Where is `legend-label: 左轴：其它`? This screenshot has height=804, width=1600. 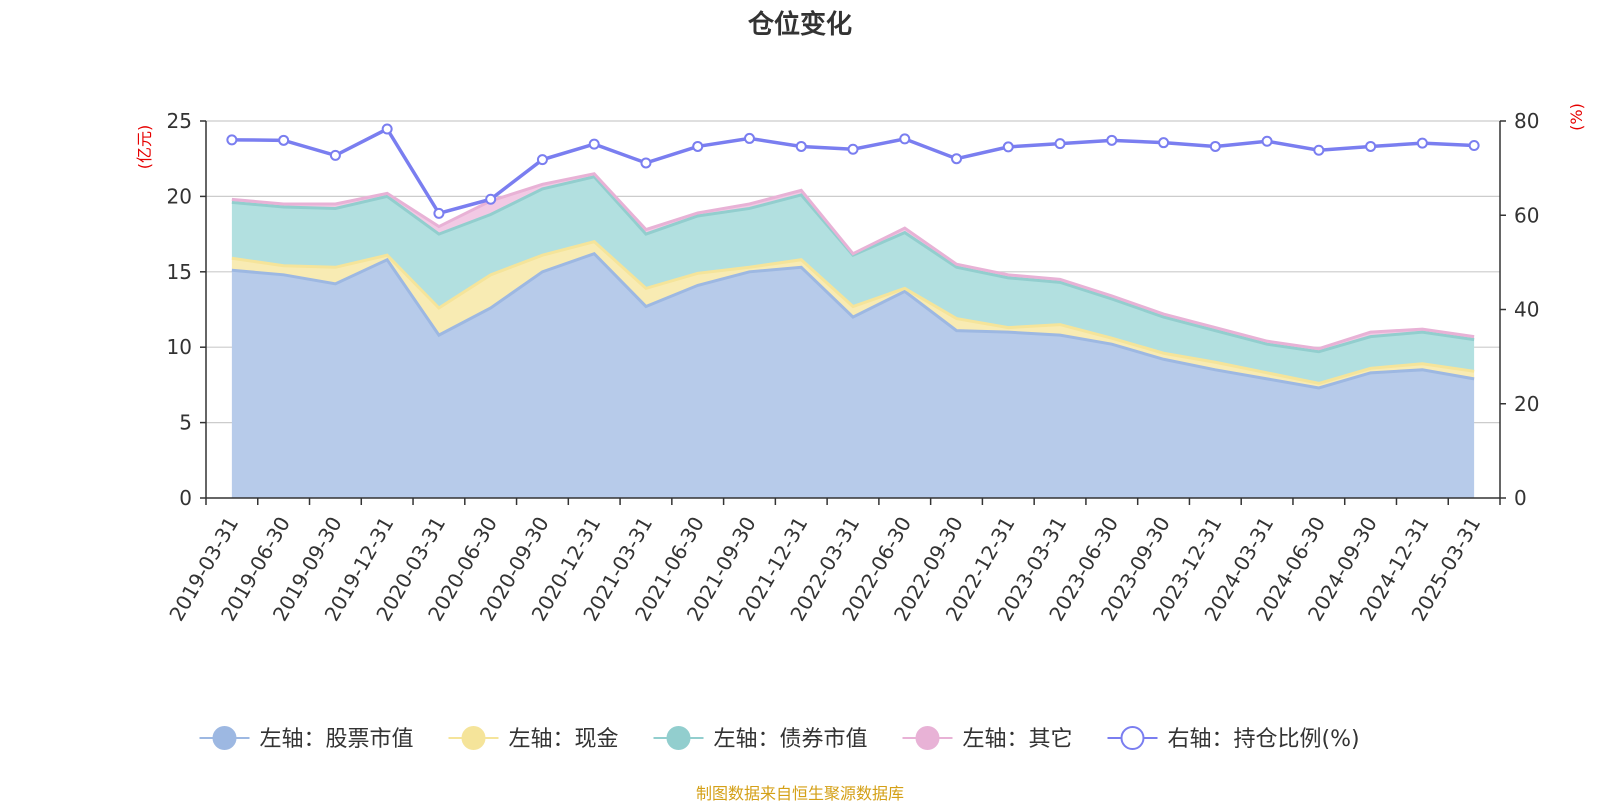
legend-label: 左轴：其它 is located at coordinates (1018, 739).